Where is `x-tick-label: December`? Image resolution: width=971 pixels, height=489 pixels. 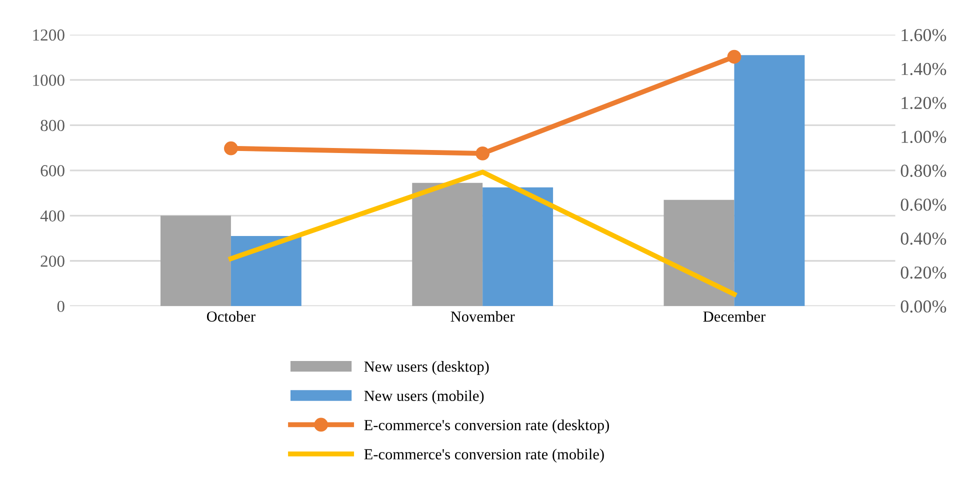 x-tick-label: December is located at coordinates (734, 316).